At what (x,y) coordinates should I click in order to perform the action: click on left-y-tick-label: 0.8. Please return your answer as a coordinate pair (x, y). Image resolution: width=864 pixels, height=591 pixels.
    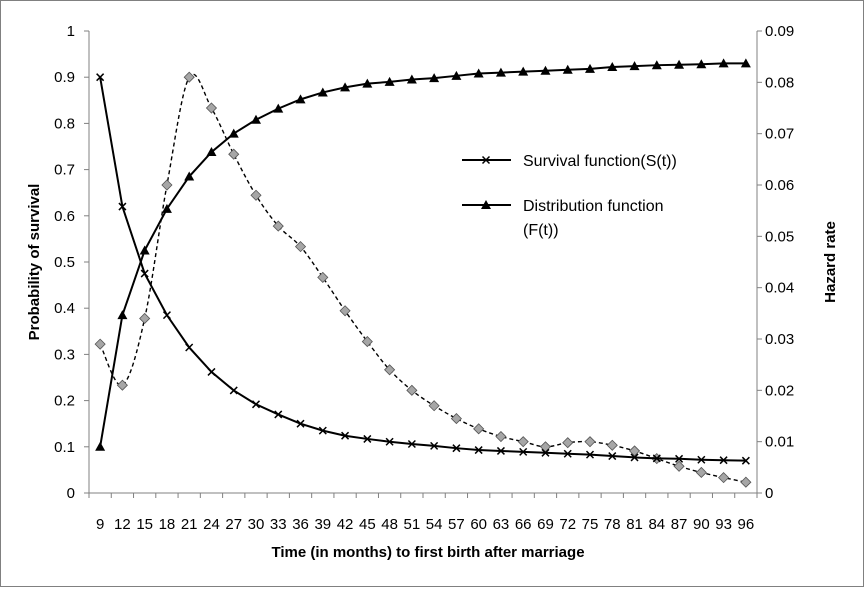
    Looking at the image, I should click on (64, 123).